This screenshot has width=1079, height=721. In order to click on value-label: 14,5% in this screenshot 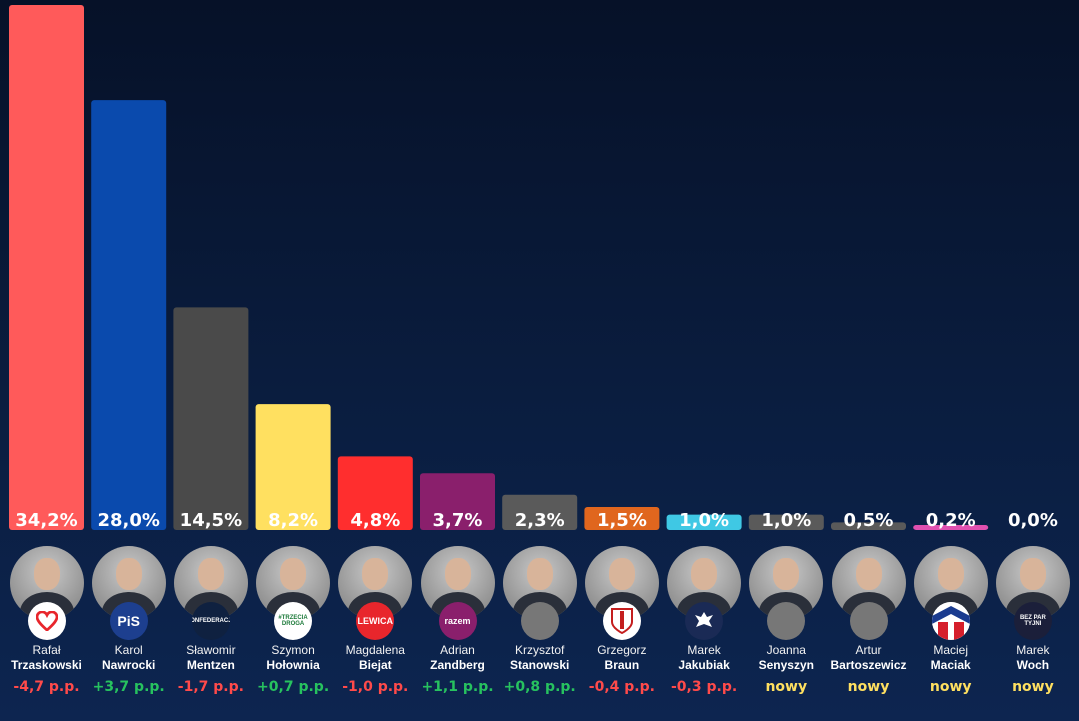, I will do `click(211, 520)`.